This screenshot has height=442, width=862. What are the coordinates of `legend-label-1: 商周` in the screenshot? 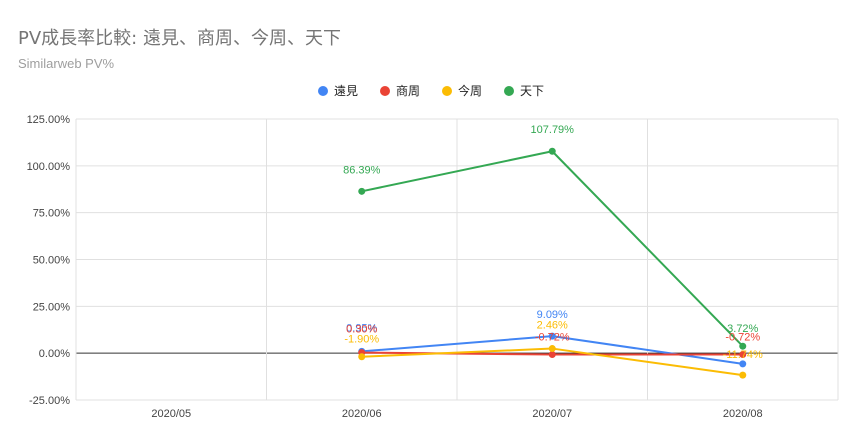 It's located at (407, 91).